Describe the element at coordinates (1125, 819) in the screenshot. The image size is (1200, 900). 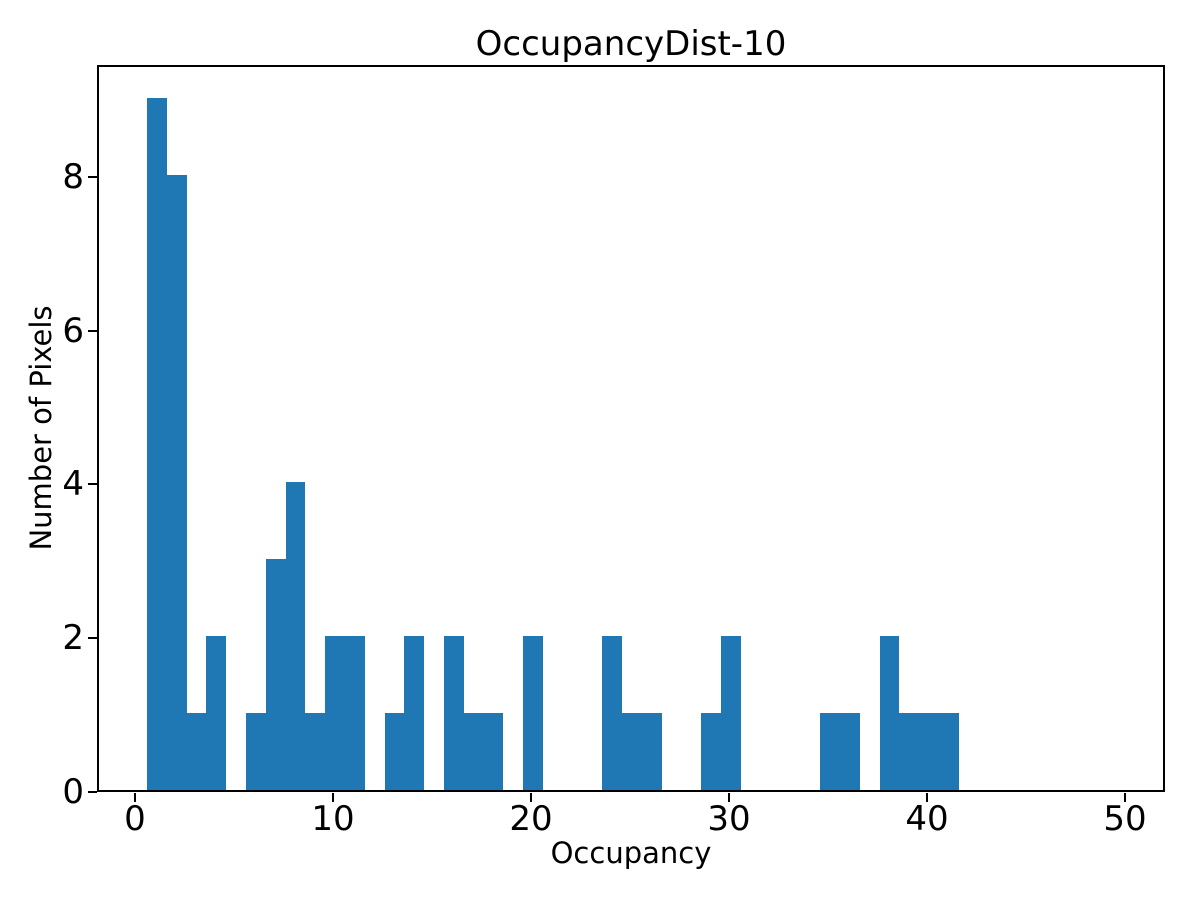
I see `x-tick-label-50: 50` at that location.